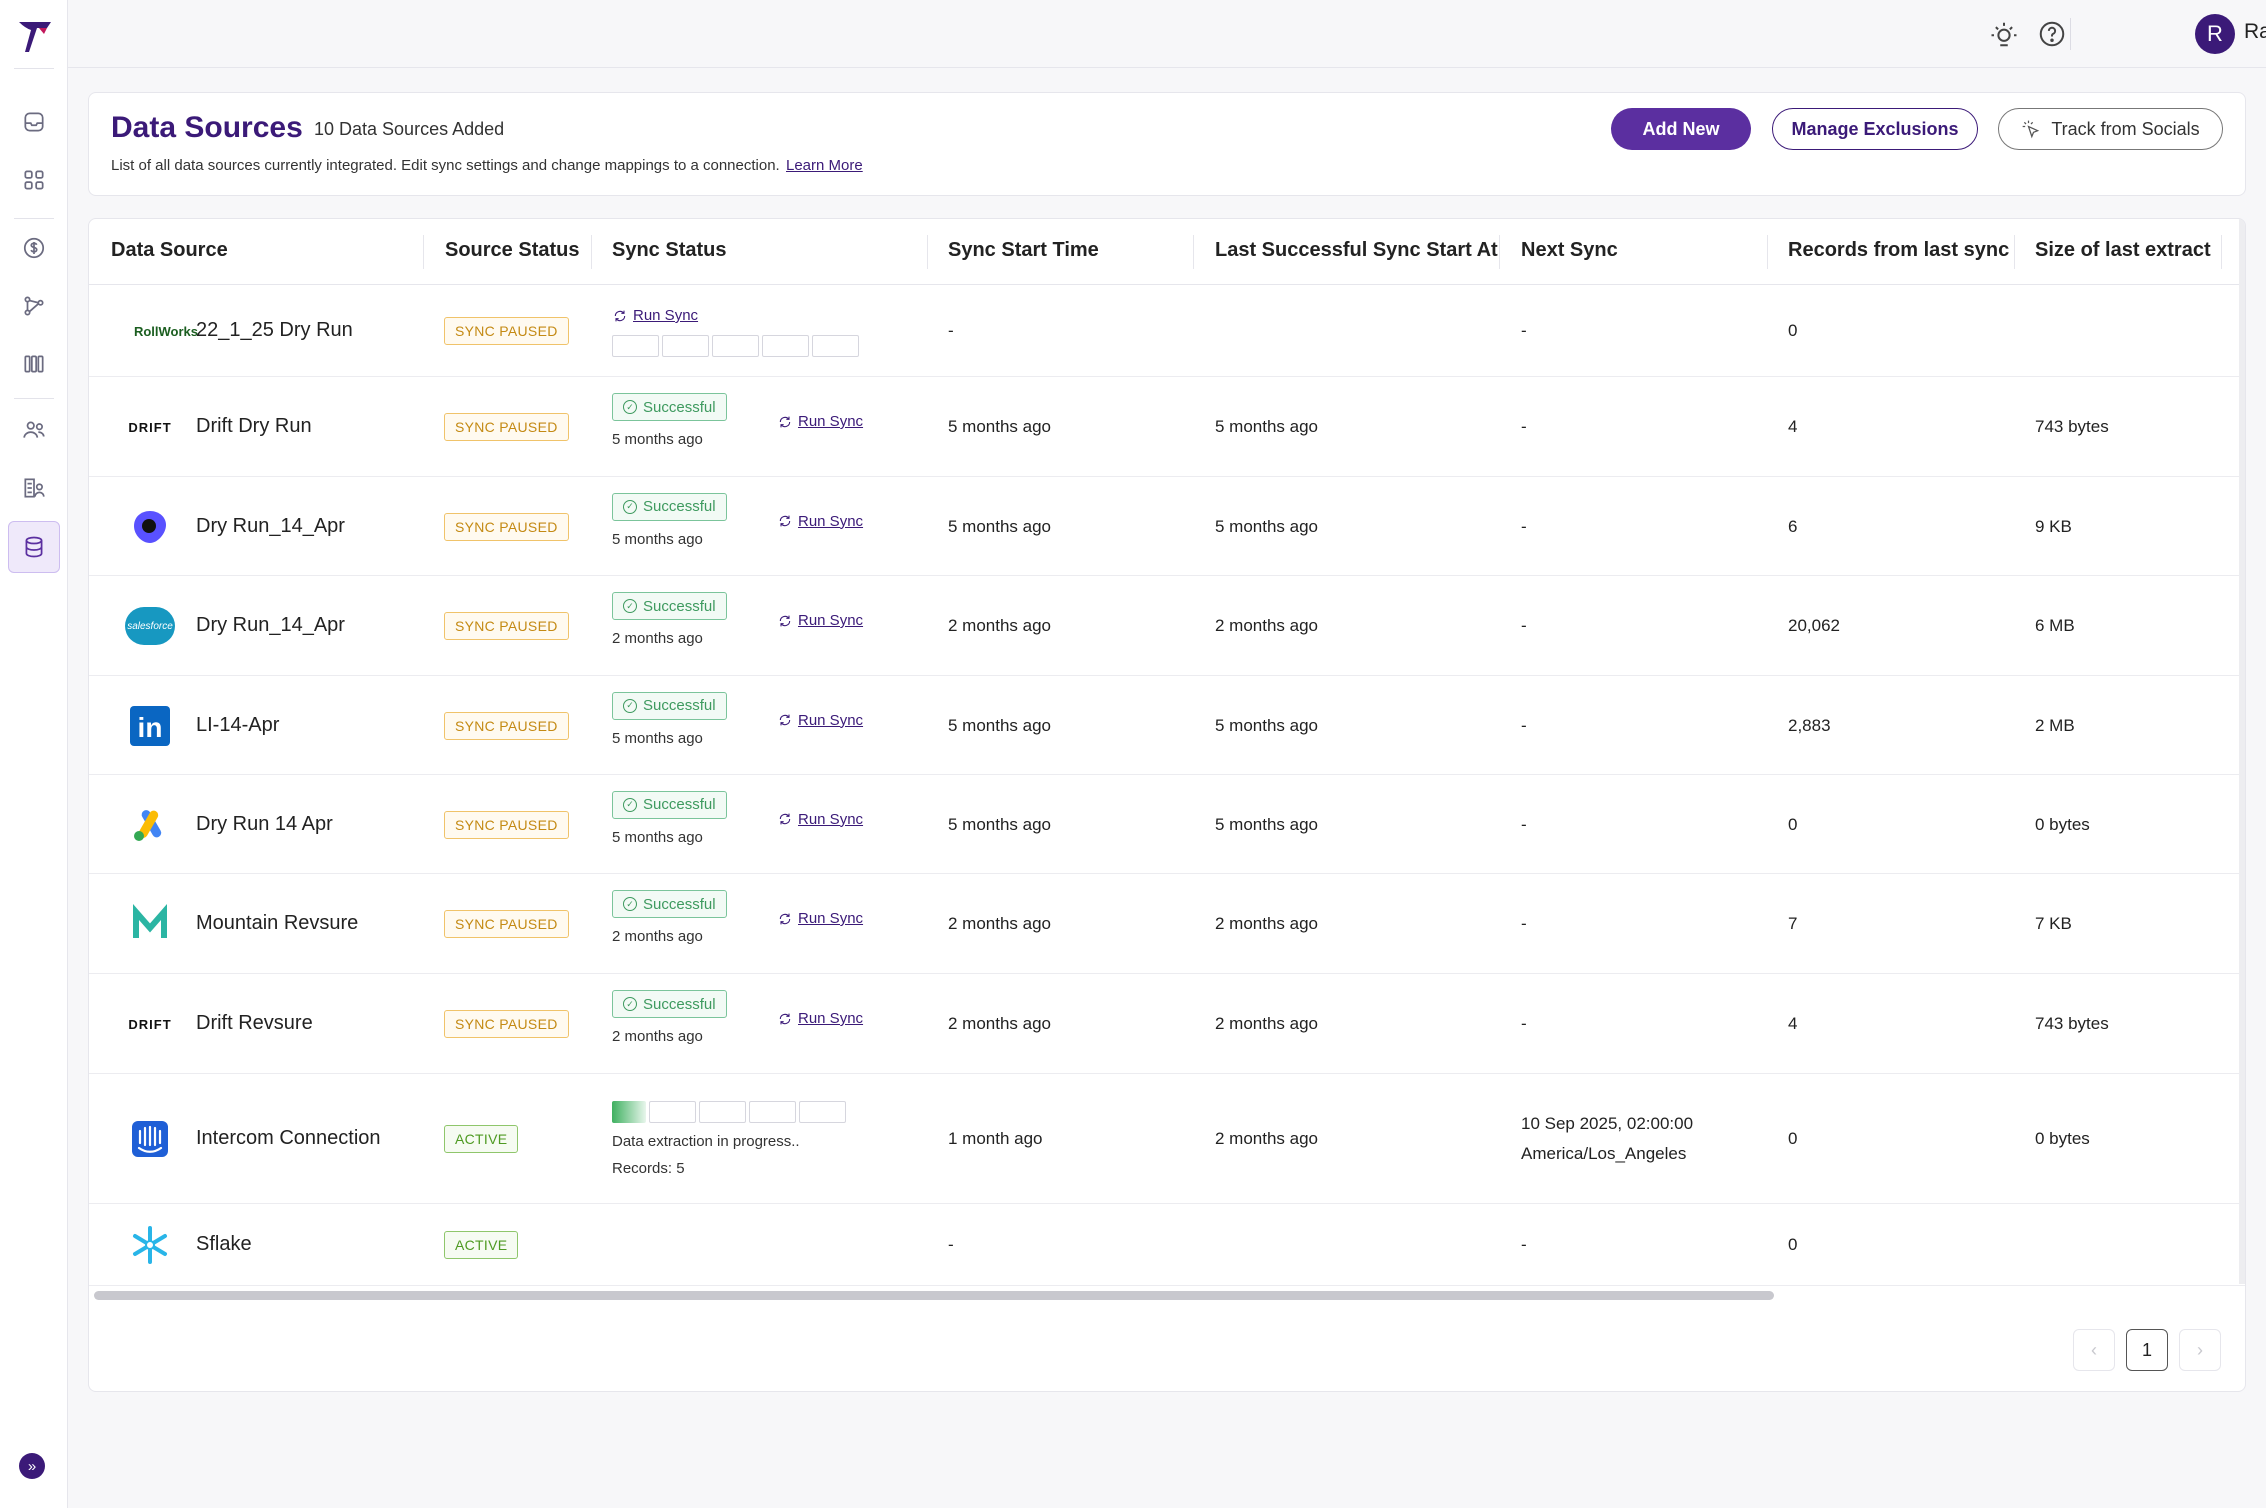 Image resolution: width=2266 pixels, height=1508 pixels. Describe the element at coordinates (1681, 129) in the screenshot. I see `add-new-button: Add New` at that location.